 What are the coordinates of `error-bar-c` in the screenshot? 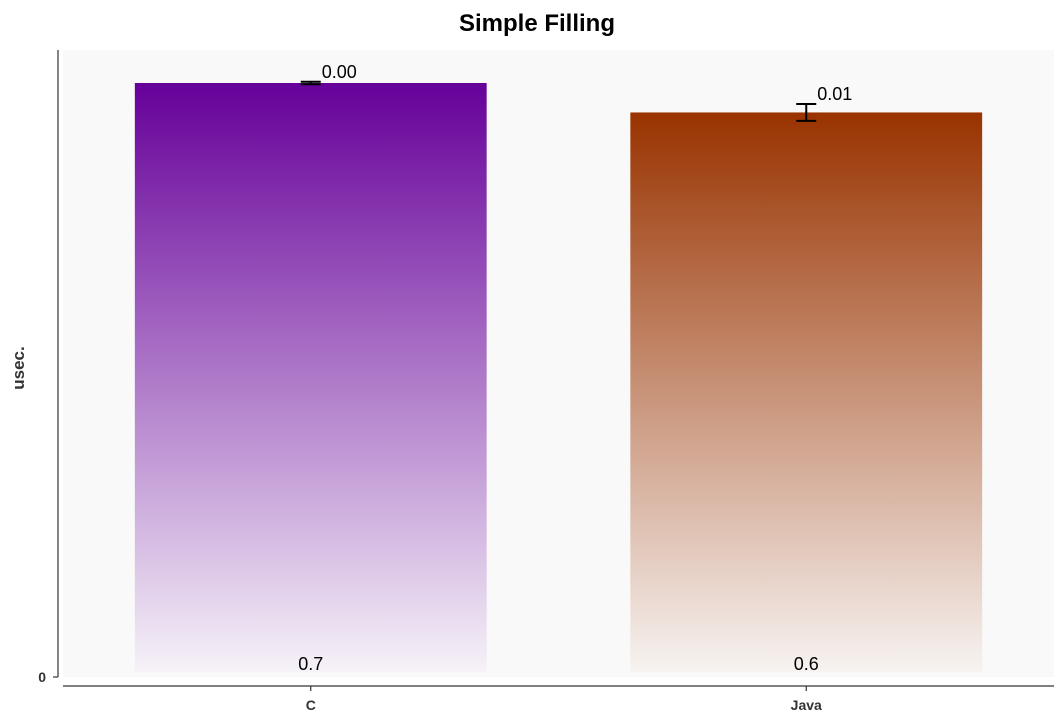 It's located at (310, 83).